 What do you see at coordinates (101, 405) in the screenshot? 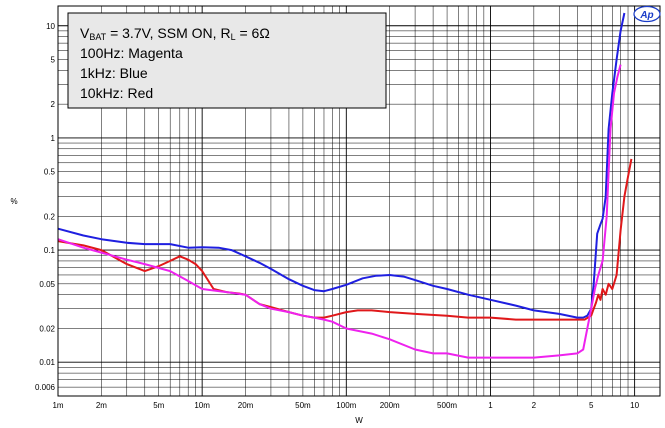
I see `x-tick-label: 2m` at bounding box center [101, 405].